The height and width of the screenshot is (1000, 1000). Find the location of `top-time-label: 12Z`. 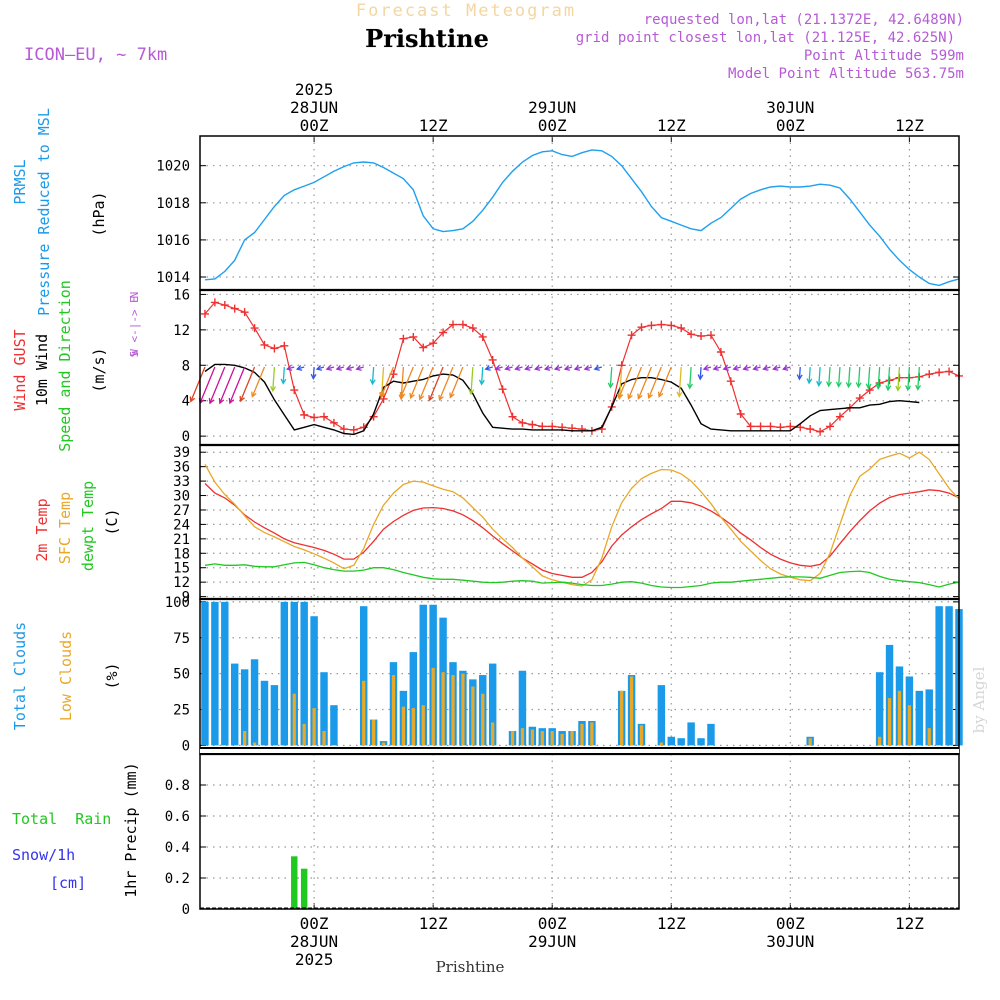

top-time-label: 12Z is located at coordinates (909, 125).